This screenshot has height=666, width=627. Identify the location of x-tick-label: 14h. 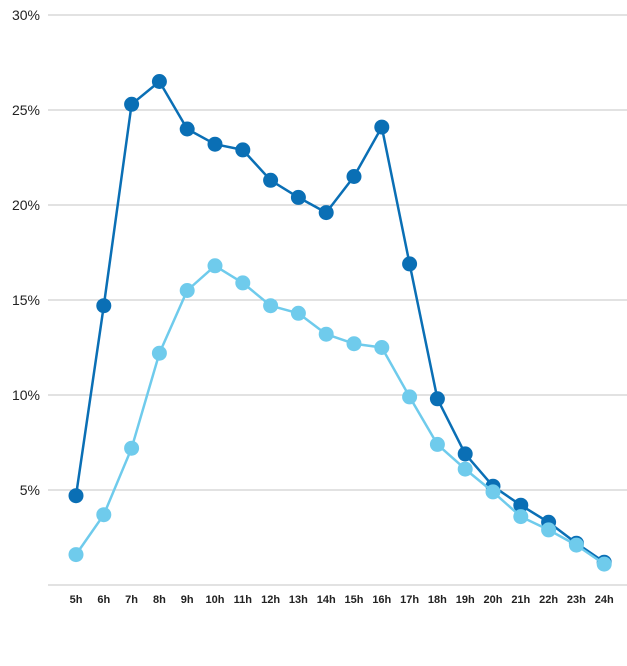
(326, 600).